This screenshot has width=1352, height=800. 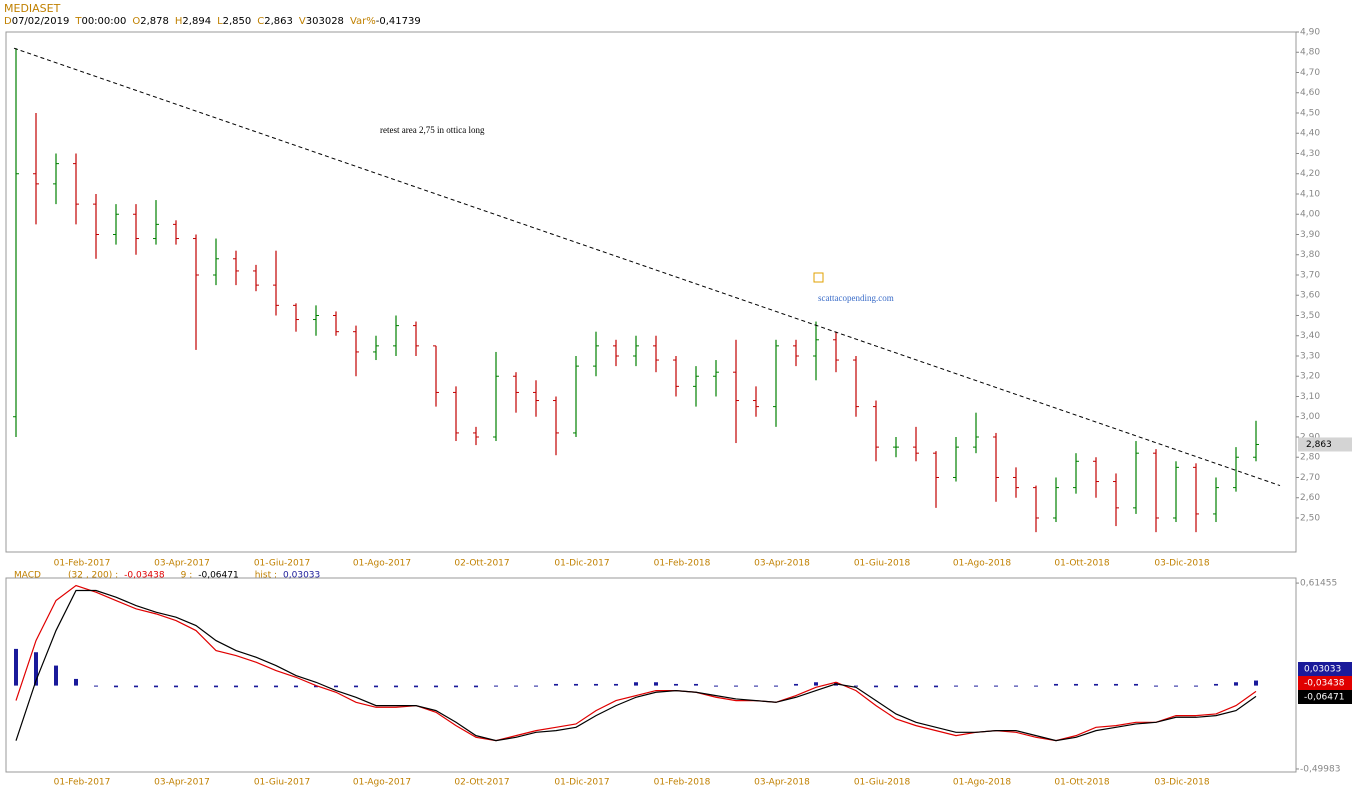 I want to click on legend-name: hist :, so click(x=266, y=576).